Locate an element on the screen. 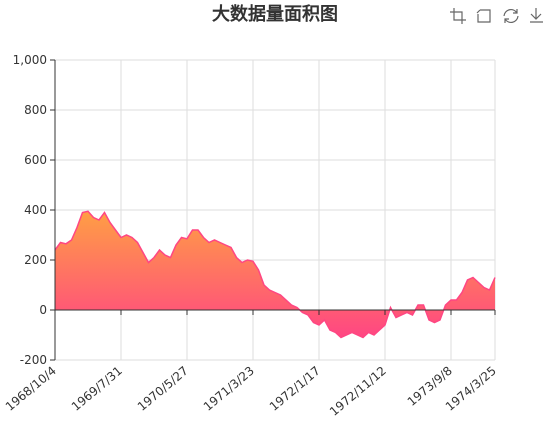  x-tick-label: 1969/7/31 is located at coordinates (97, 389).